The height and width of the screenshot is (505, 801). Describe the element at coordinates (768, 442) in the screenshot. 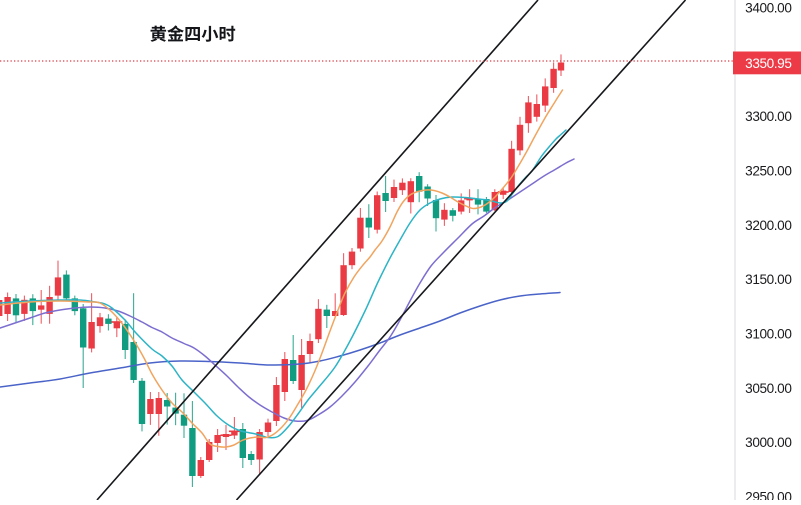

I see `svg-text: 3000.00` at that location.